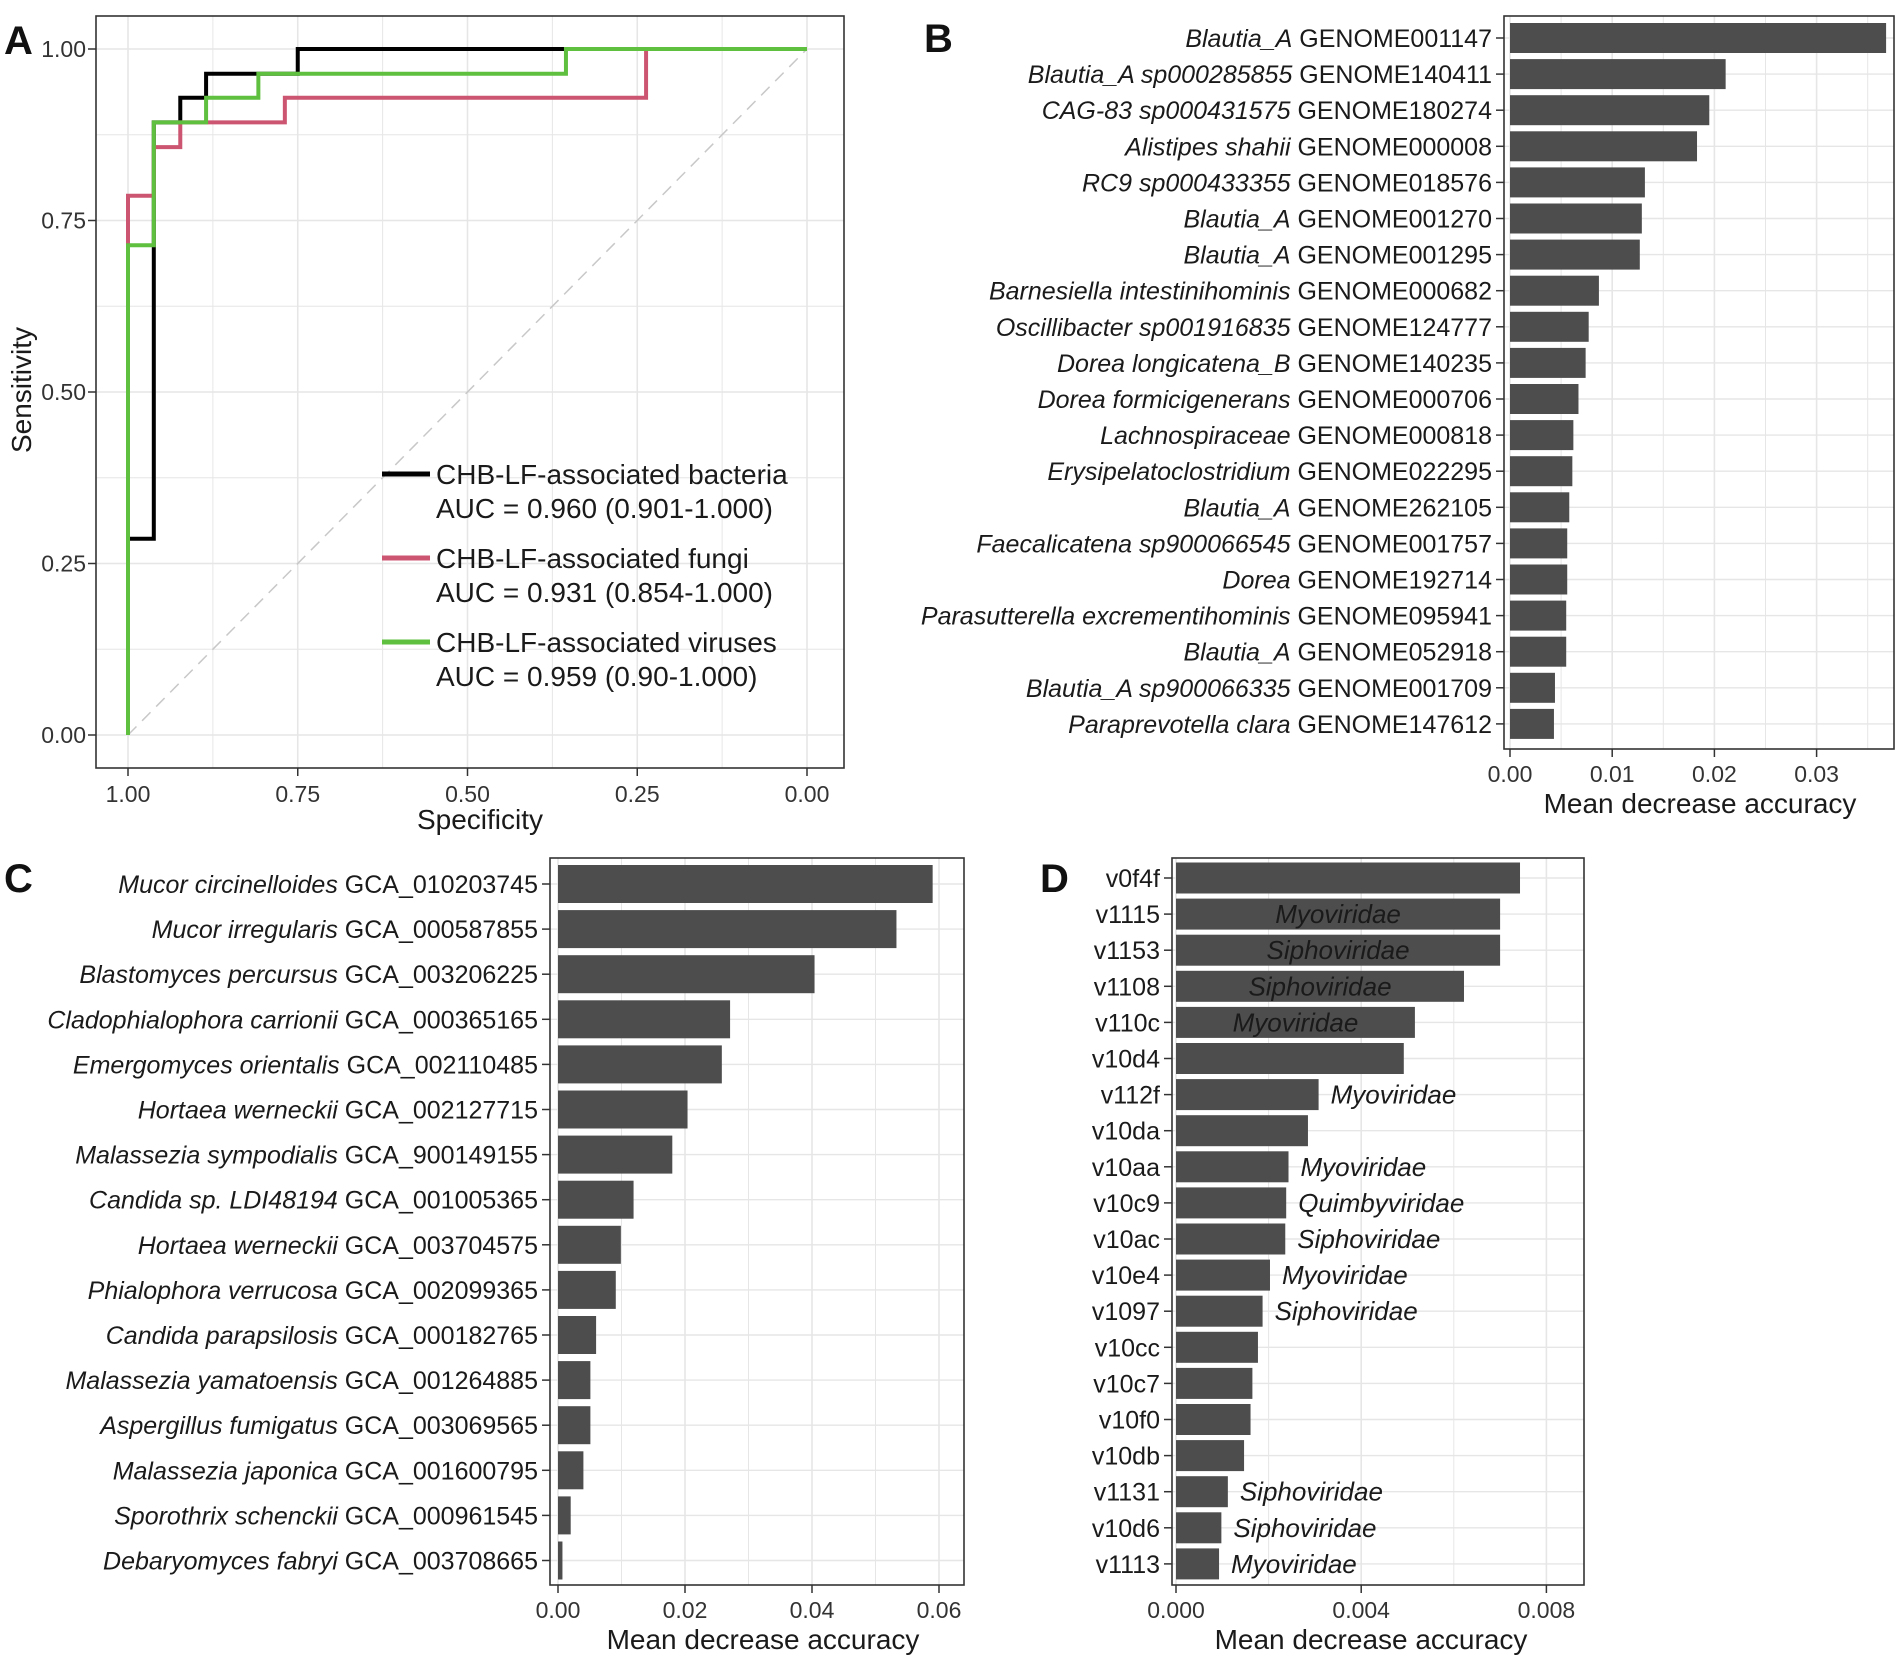 Image resolution: width=1902 pixels, height=1659 pixels. I want to click on bacteria-importance-category-label-id: GENOME001147, so click(1392, 39).